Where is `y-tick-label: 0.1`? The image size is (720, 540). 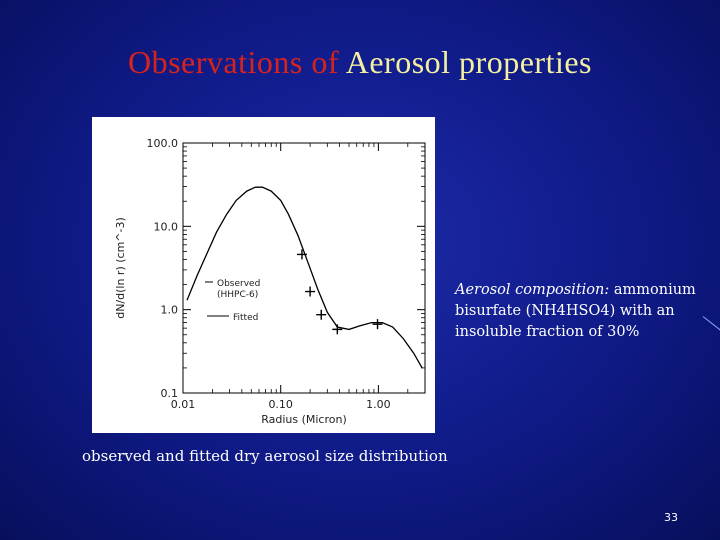
y-tick-label: 0.1 is located at coordinates (170, 393).